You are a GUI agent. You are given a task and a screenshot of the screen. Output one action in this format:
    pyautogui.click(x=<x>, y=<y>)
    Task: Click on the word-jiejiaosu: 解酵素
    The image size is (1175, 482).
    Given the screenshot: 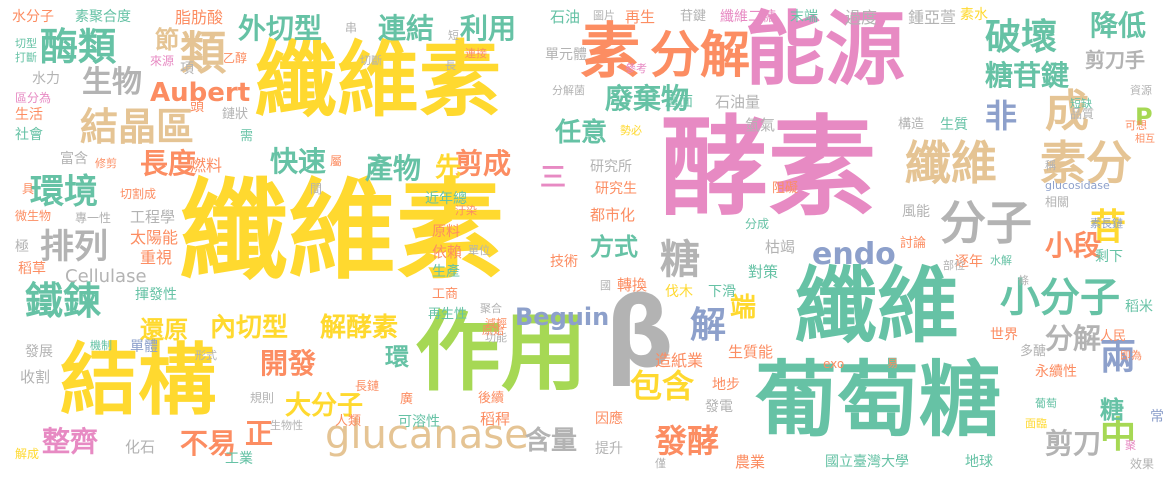 What is the action you would take?
    pyautogui.click(x=359, y=328)
    